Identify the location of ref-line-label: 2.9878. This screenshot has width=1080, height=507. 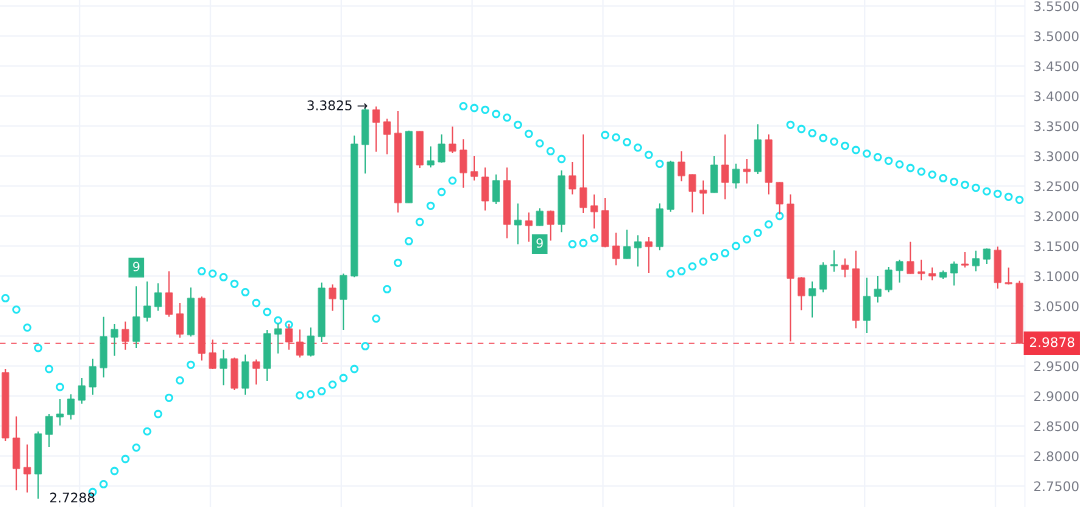
(1052, 342).